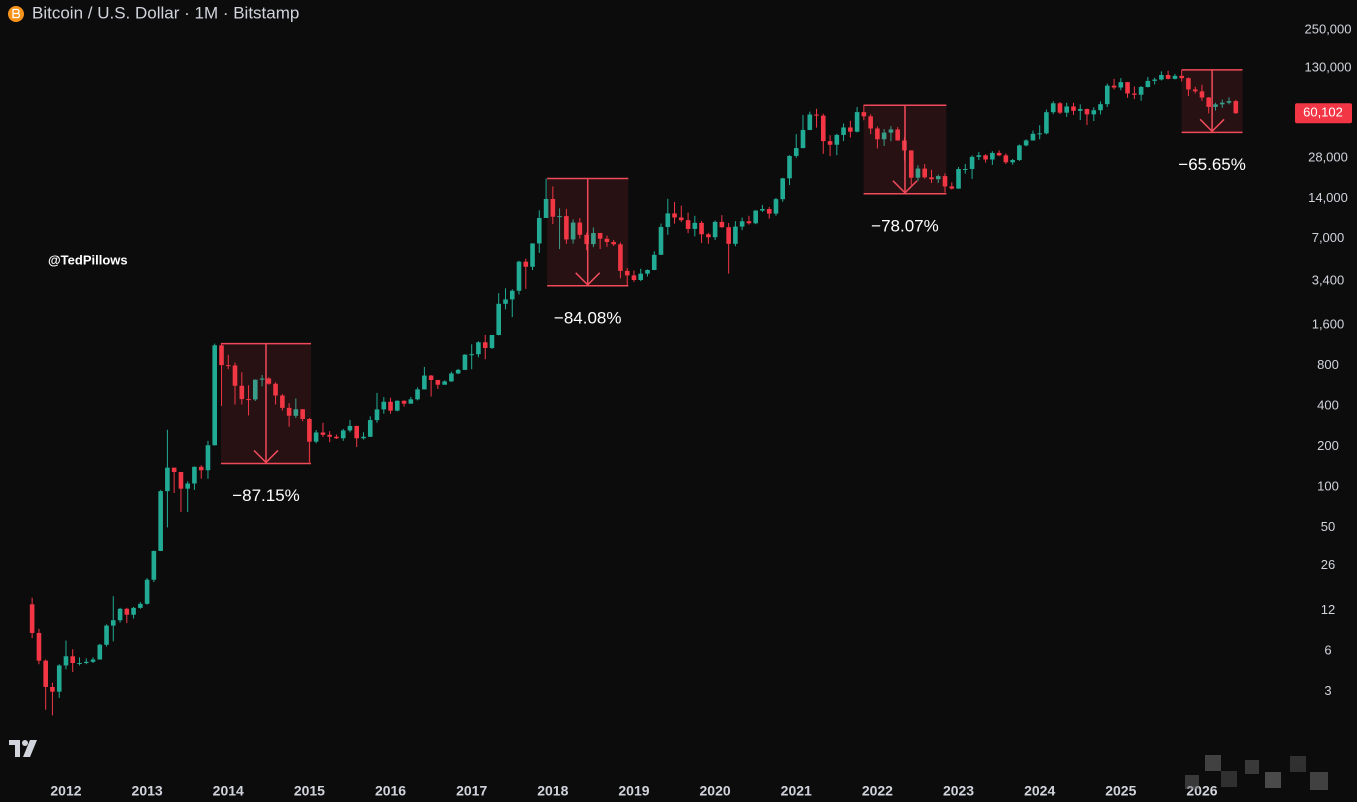 The width and height of the screenshot is (1357, 802). Describe the element at coordinates (1120, 791) in the screenshot. I see `x-tick-label: 2025` at that location.